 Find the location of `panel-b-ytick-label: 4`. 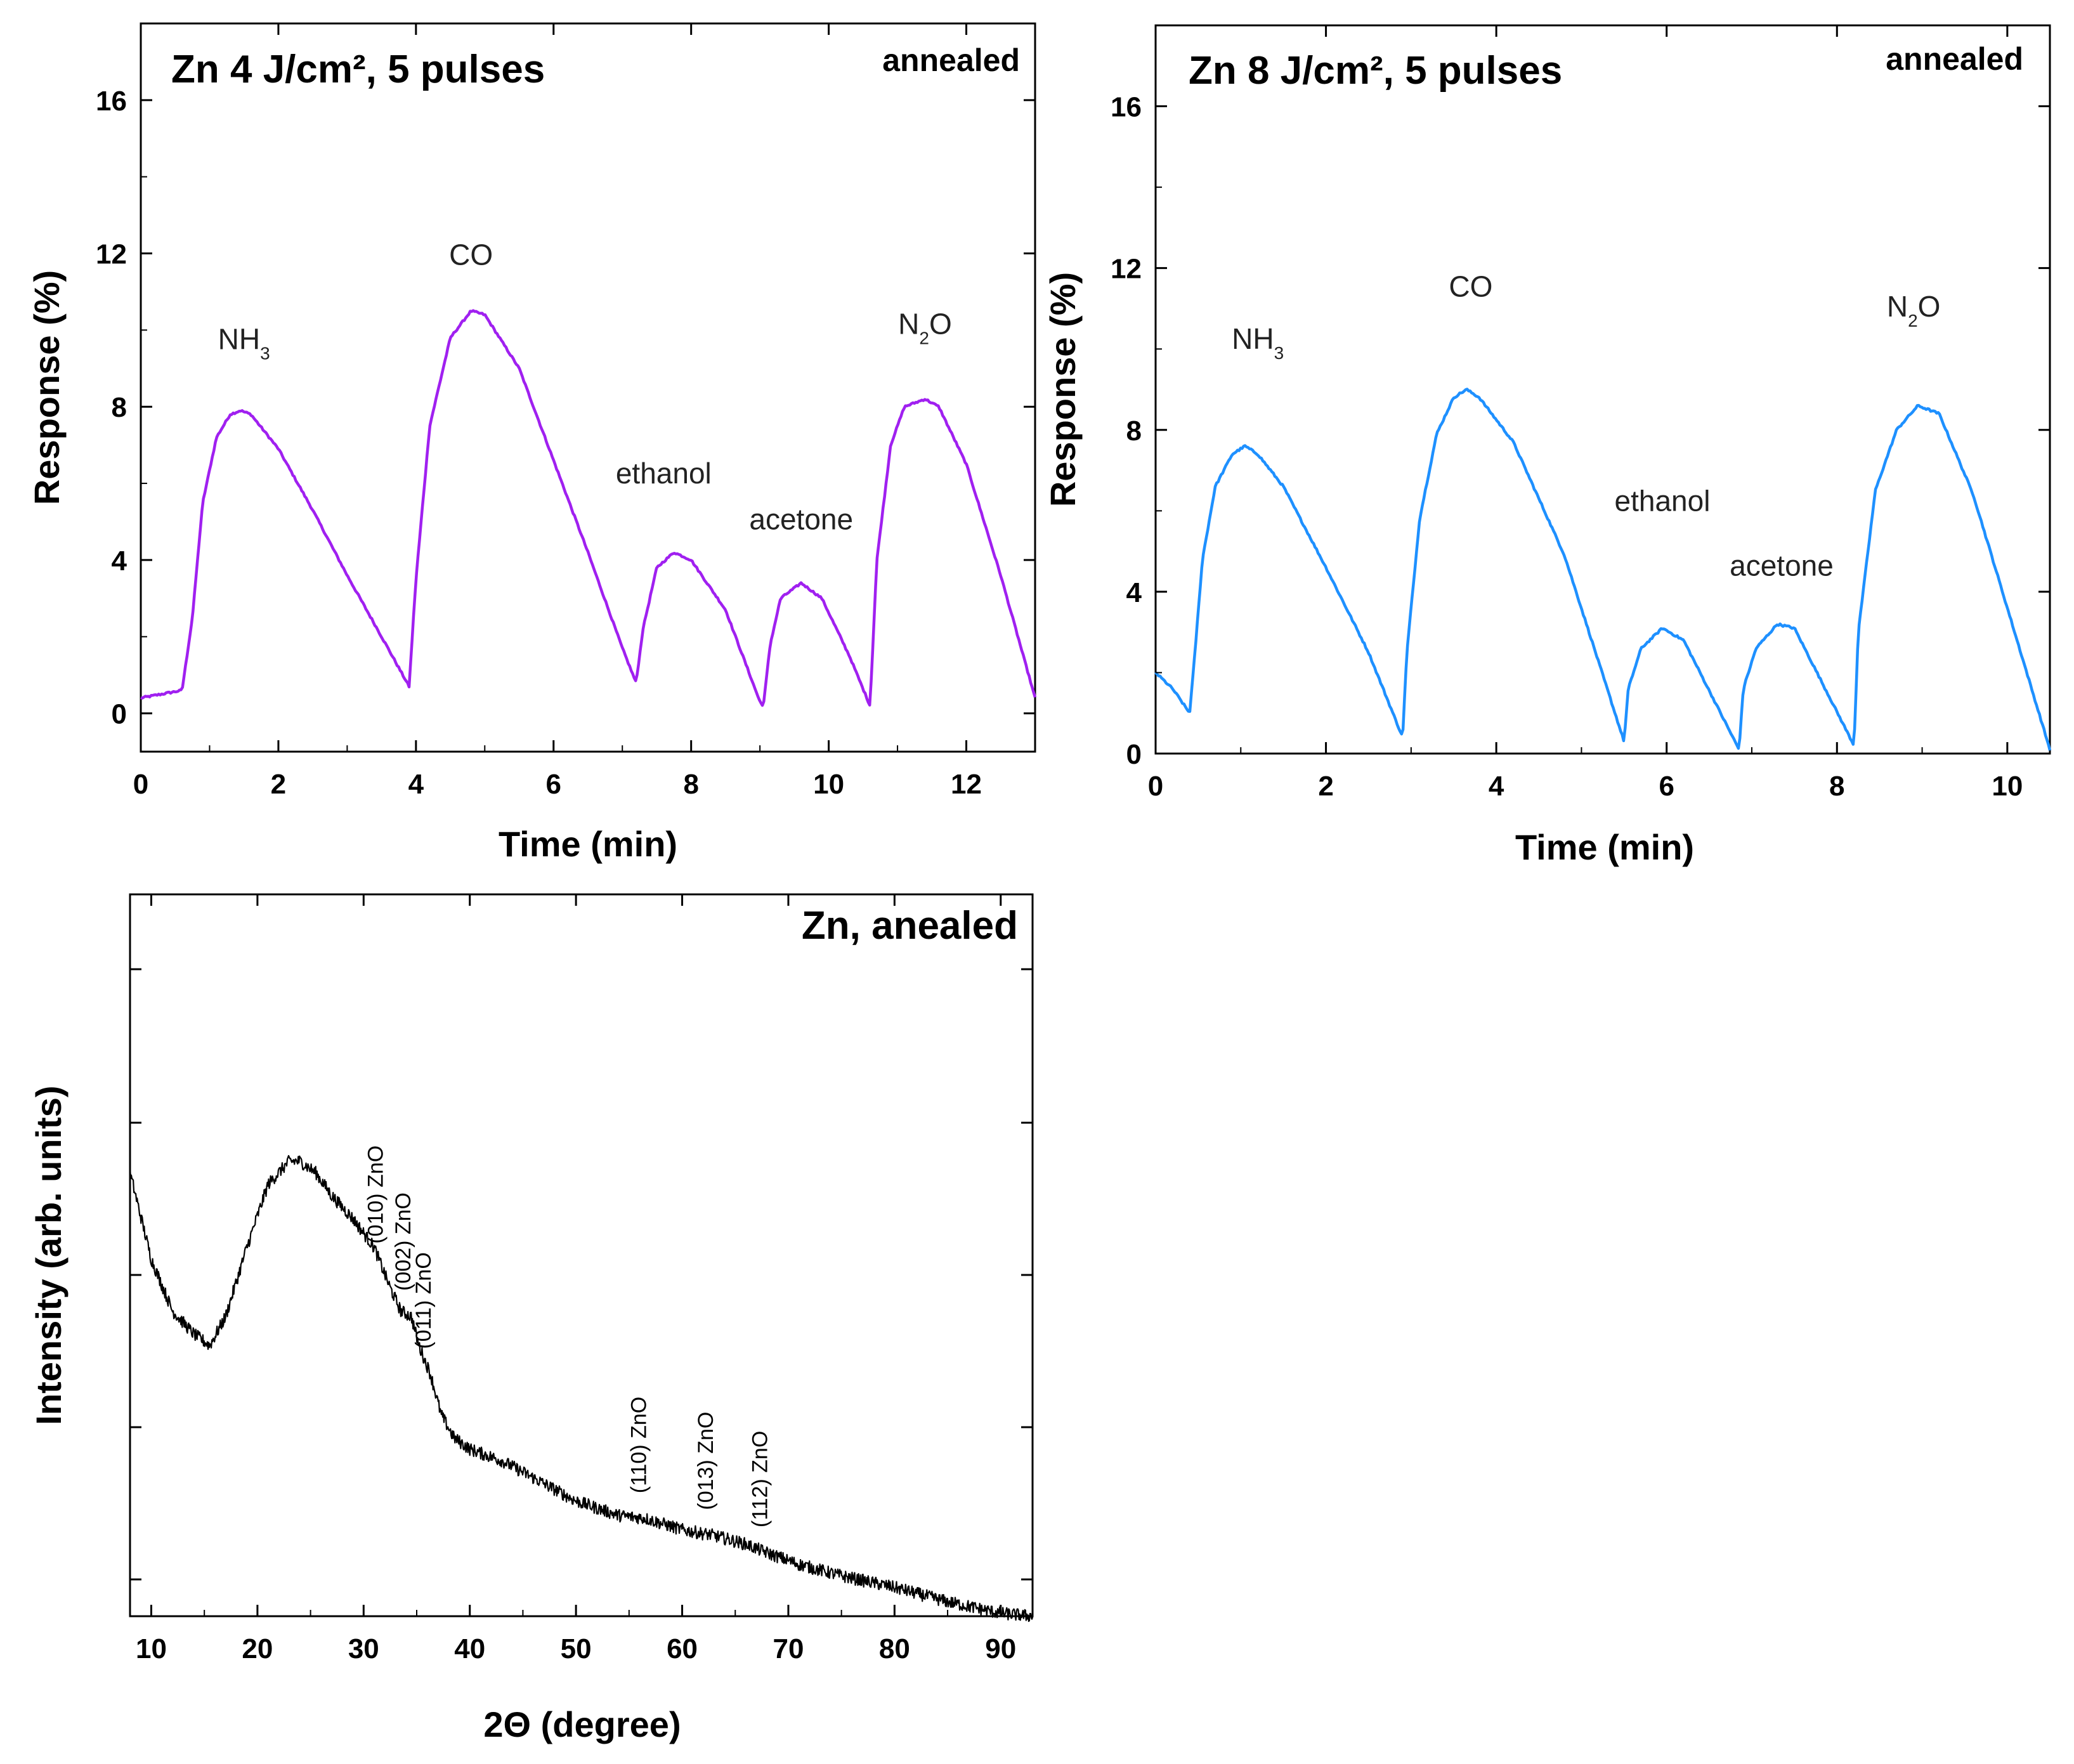

panel-b-ytick-label: 4 is located at coordinates (1134, 592).